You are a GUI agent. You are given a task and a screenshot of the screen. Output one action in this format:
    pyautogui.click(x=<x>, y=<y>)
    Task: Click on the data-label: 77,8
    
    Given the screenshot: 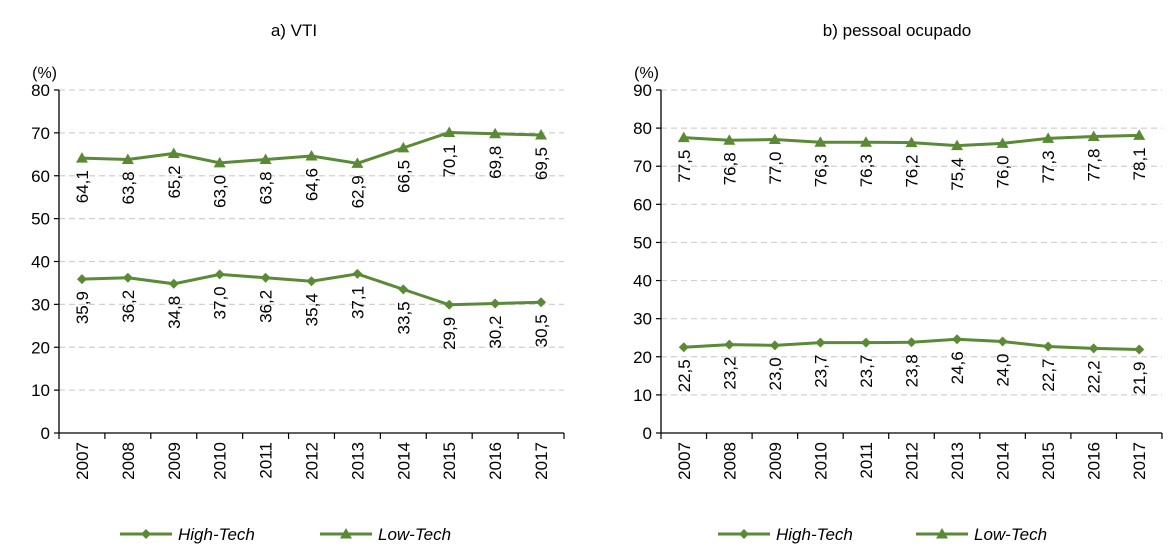 What is the action you would take?
    pyautogui.click(x=1094, y=164)
    